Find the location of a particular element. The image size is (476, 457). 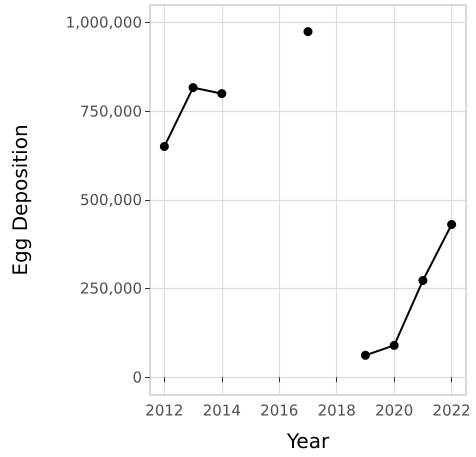

y-tick-label: 750,000 is located at coordinates (111, 111).